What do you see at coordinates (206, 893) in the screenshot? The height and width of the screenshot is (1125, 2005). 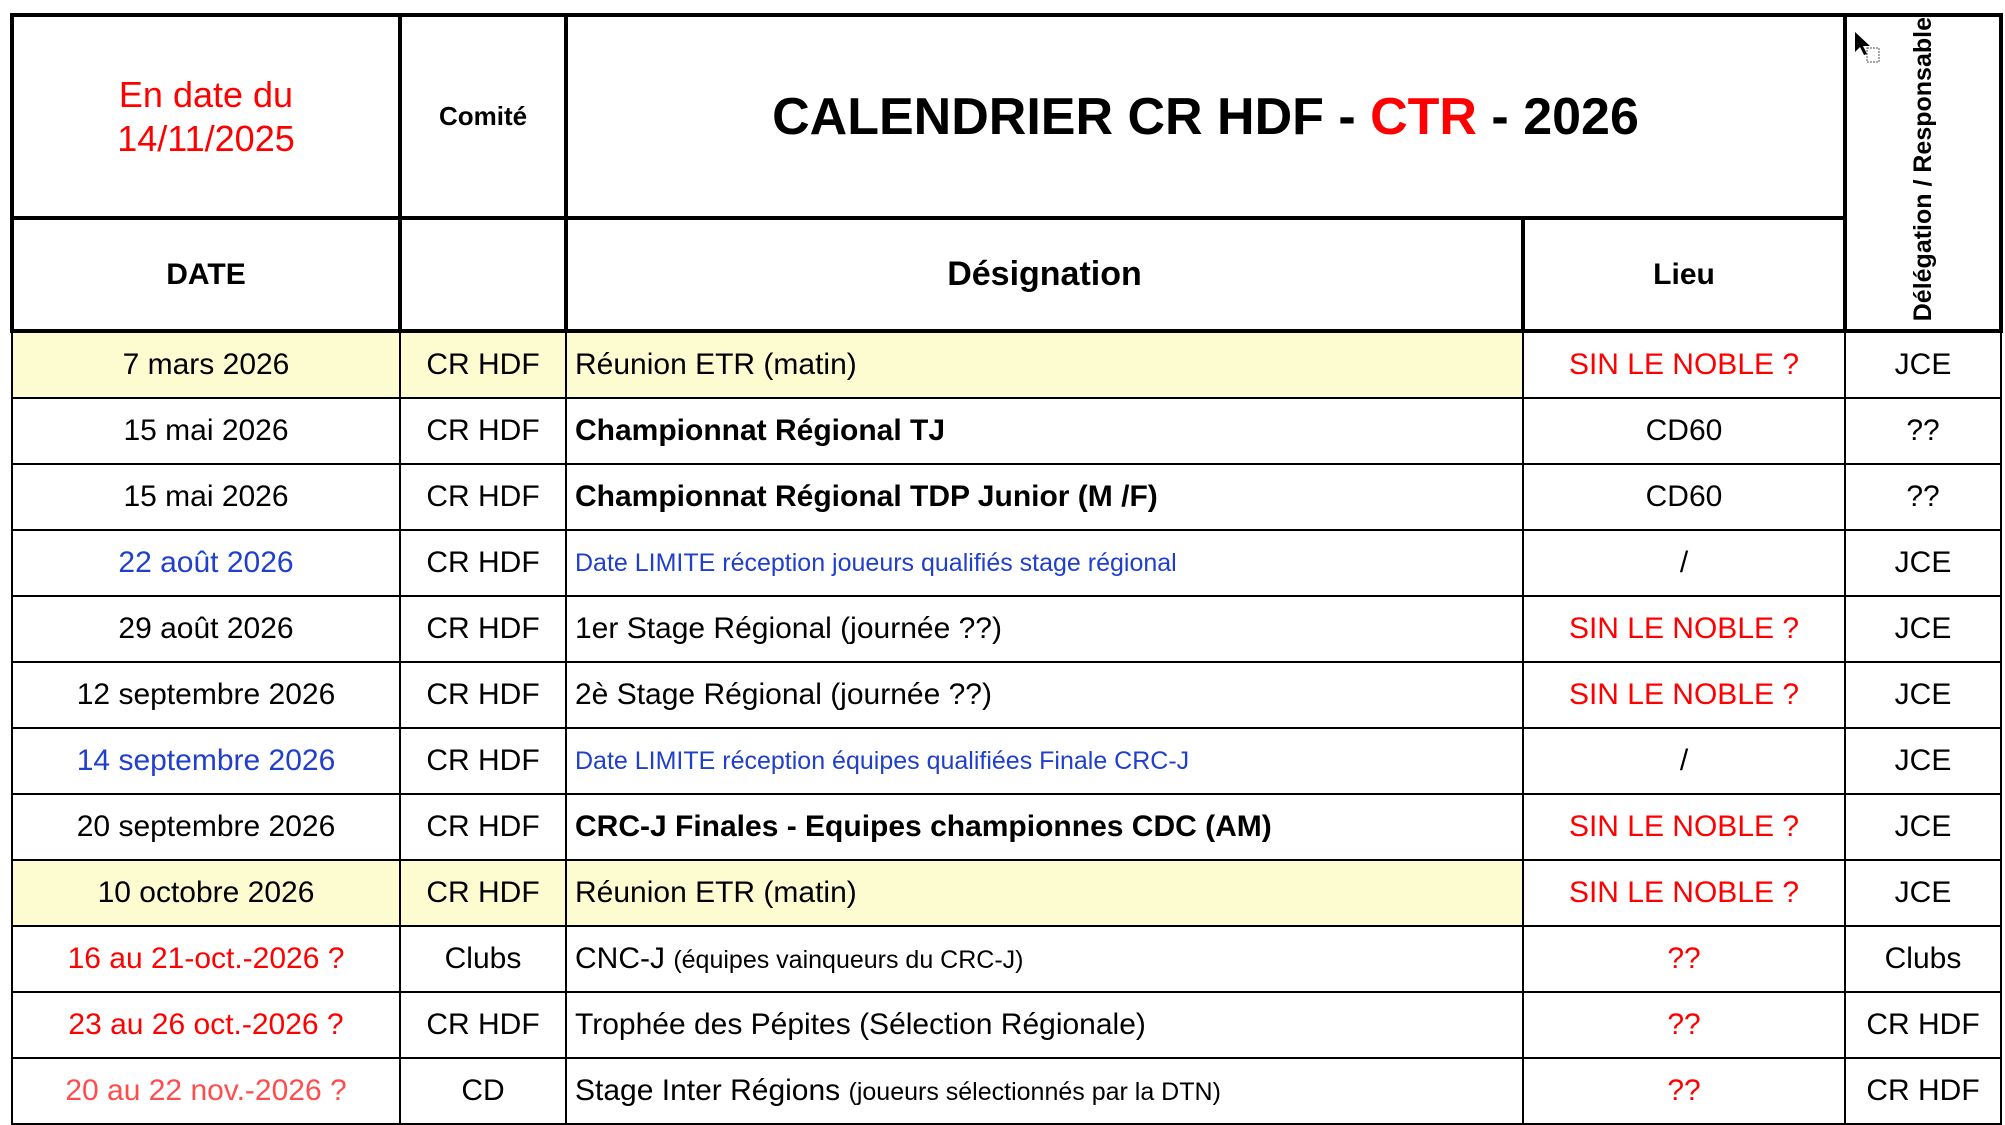 I see `date-cell: 10 octobre 2026` at bounding box center [206, 893].